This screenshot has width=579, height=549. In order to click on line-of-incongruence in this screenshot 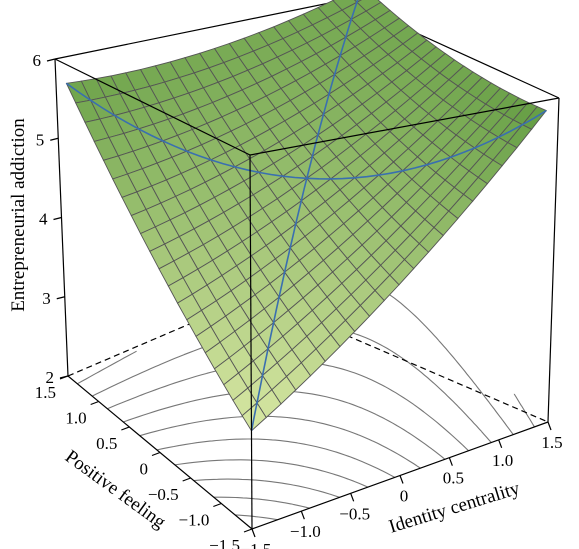, I will do `click(306, 131)`.